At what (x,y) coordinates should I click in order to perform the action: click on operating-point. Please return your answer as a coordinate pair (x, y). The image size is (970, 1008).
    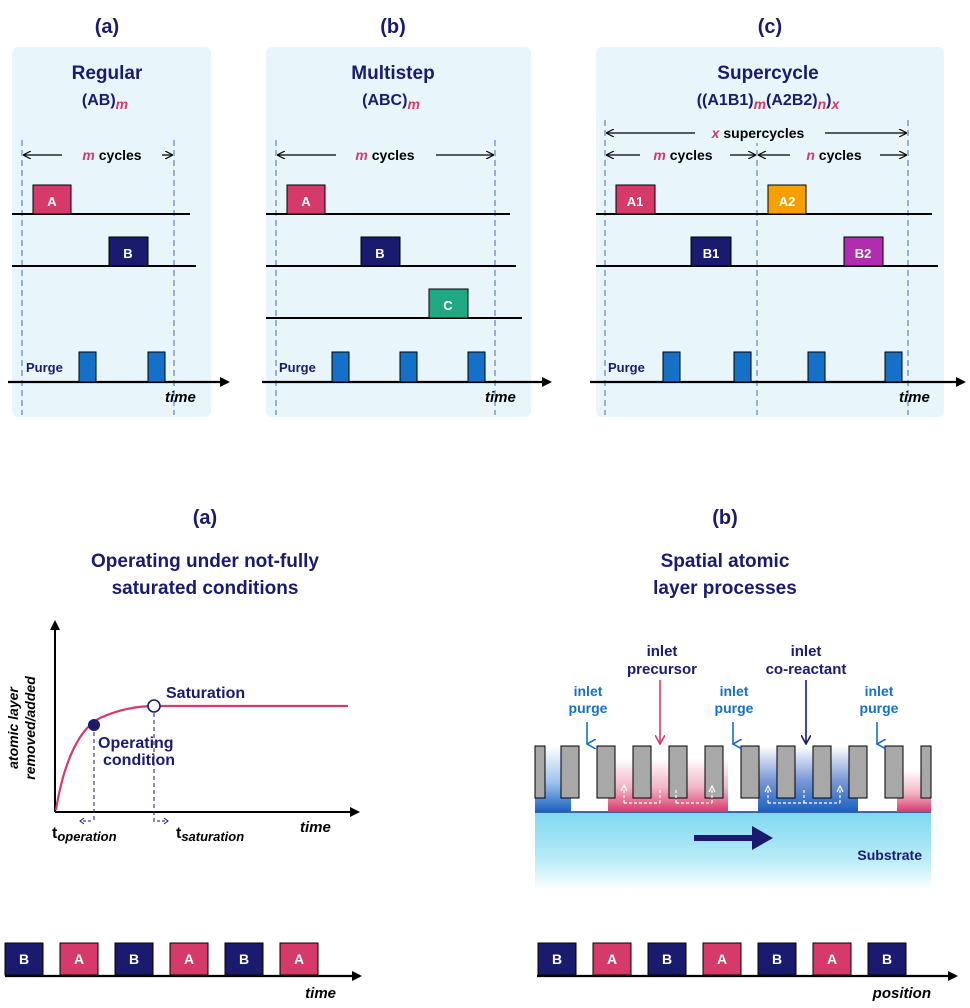
    Looking at the image, I should click on (94, 725).